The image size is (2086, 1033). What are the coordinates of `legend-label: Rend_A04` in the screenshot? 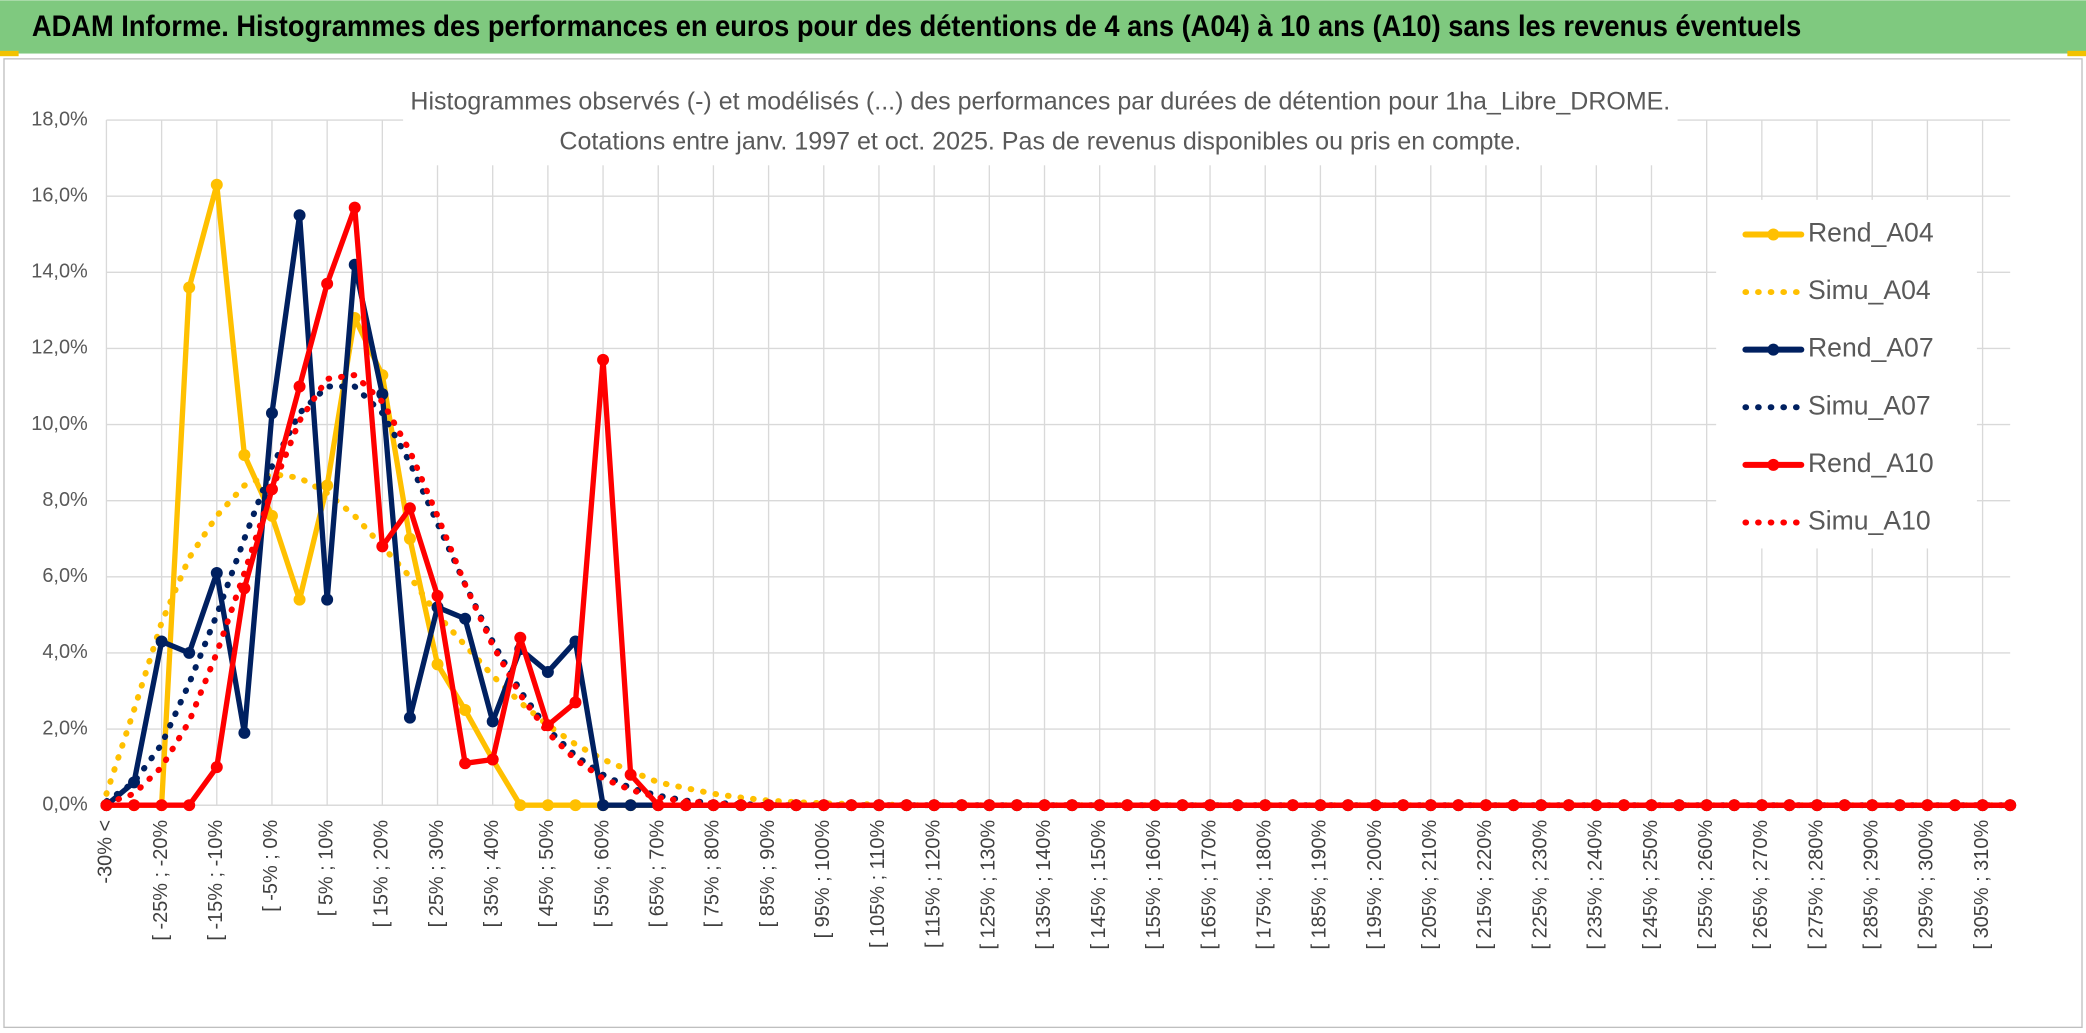 It's located at (1871, 232).